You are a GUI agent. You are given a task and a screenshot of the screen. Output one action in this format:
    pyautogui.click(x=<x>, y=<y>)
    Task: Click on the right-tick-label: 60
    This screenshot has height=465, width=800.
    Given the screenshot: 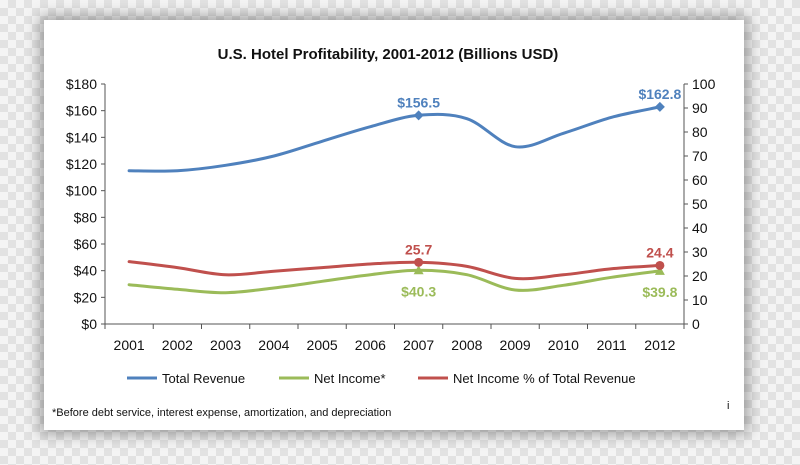 What is the action you would take?
    pyautogui.click(x=700, y=180)
    